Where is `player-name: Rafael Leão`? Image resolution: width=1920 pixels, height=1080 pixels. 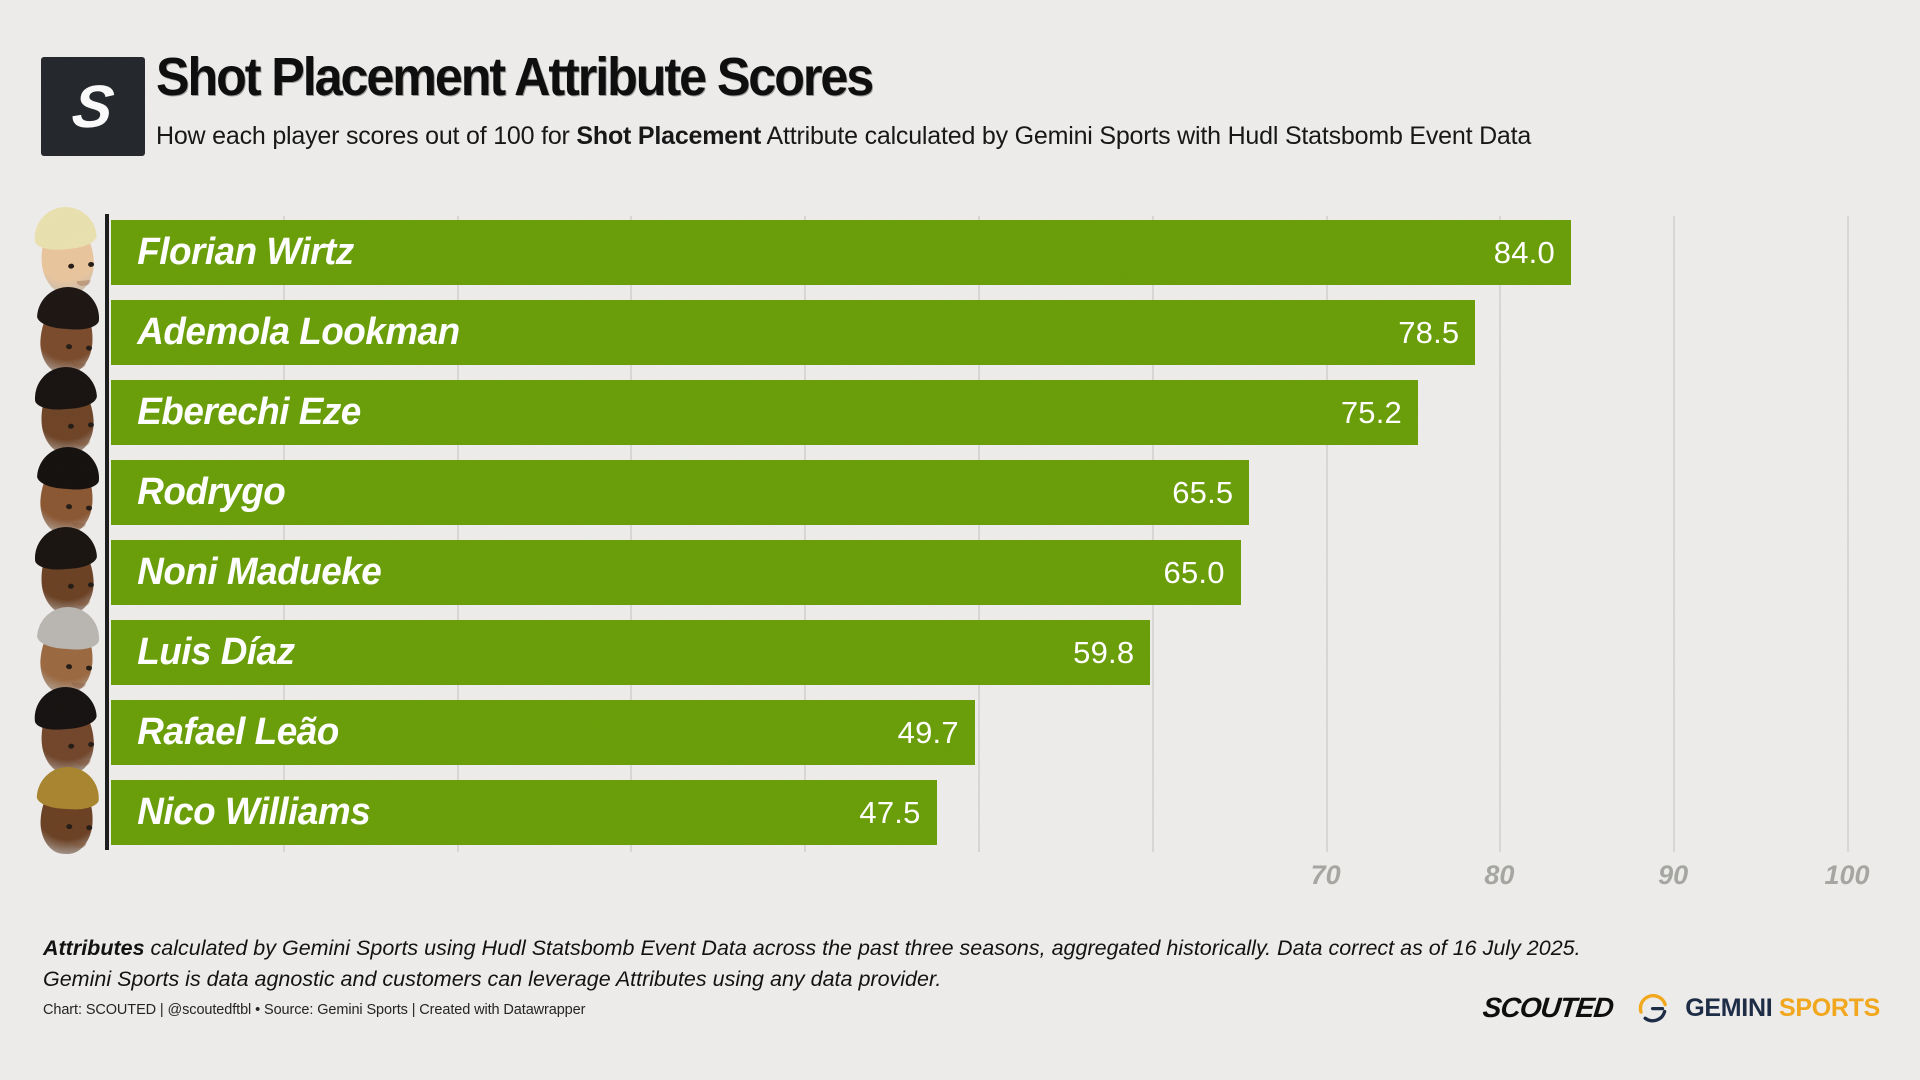
player-name: Rafael Leão is located at coordinates (238, 732).